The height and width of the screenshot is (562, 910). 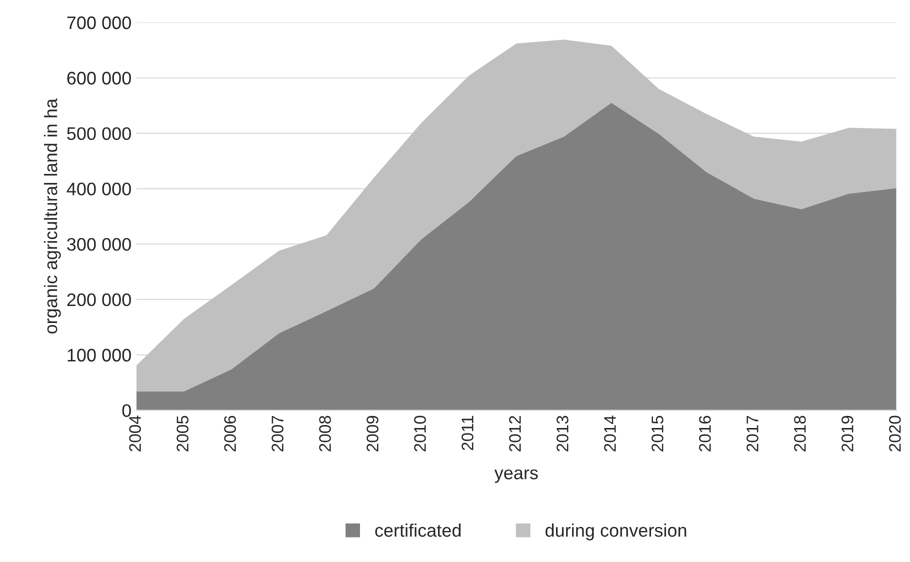 I want to click on legend-label: certificated, so click(x=418, y=530).